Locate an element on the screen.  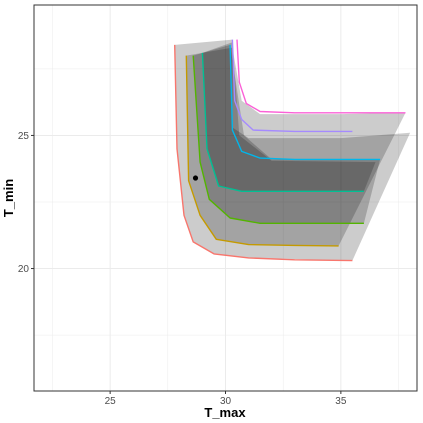
x-tick-label: 25 is located at coordinates (111, 401).